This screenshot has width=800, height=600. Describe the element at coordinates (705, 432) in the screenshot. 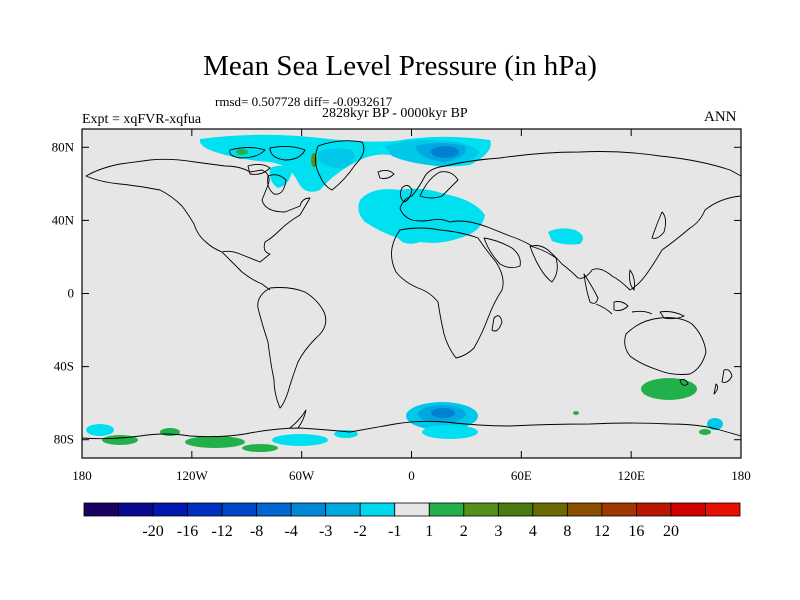

I see `east-antarctic-positive` at that location.